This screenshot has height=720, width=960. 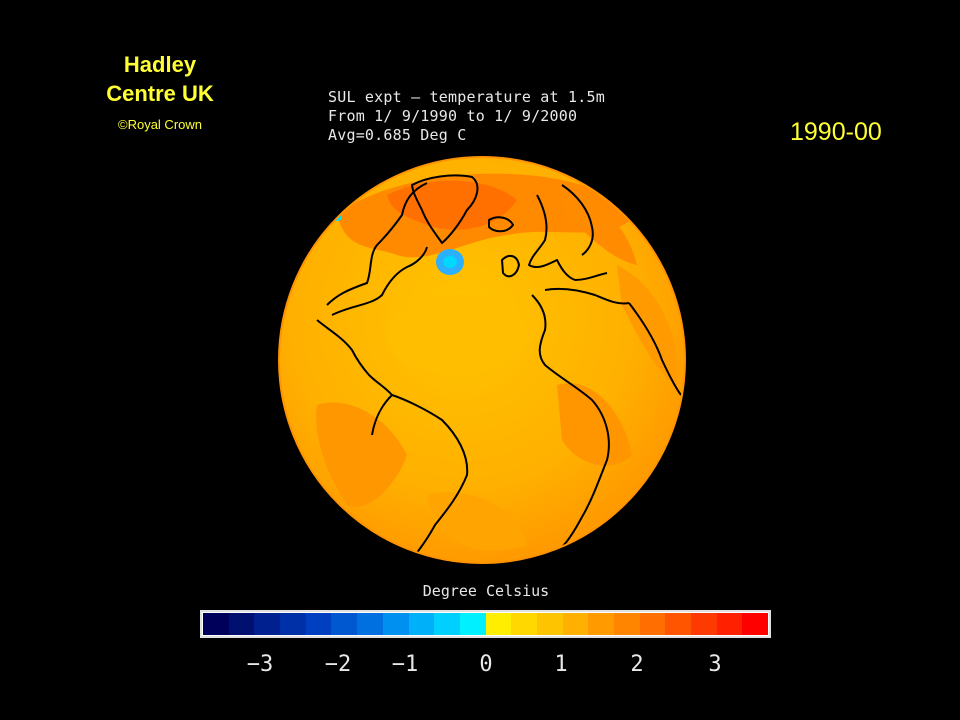 I want to click on colorbar-tick-label: 1, so click(x=561, y=664).